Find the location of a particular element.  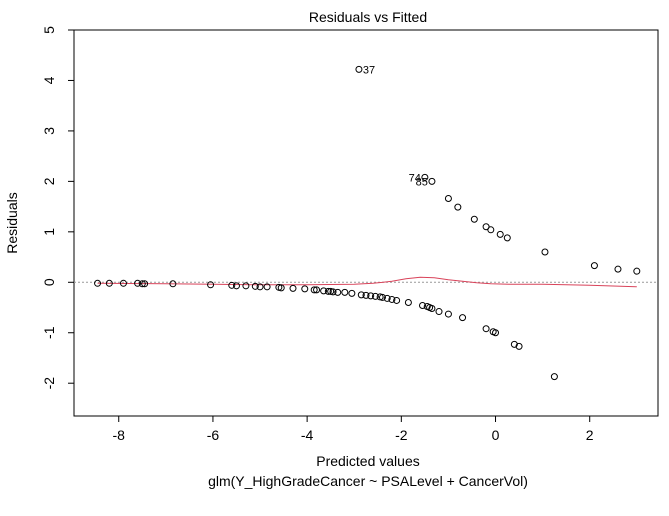

y-tick-label: 1 is located at coordinates (49, 232).